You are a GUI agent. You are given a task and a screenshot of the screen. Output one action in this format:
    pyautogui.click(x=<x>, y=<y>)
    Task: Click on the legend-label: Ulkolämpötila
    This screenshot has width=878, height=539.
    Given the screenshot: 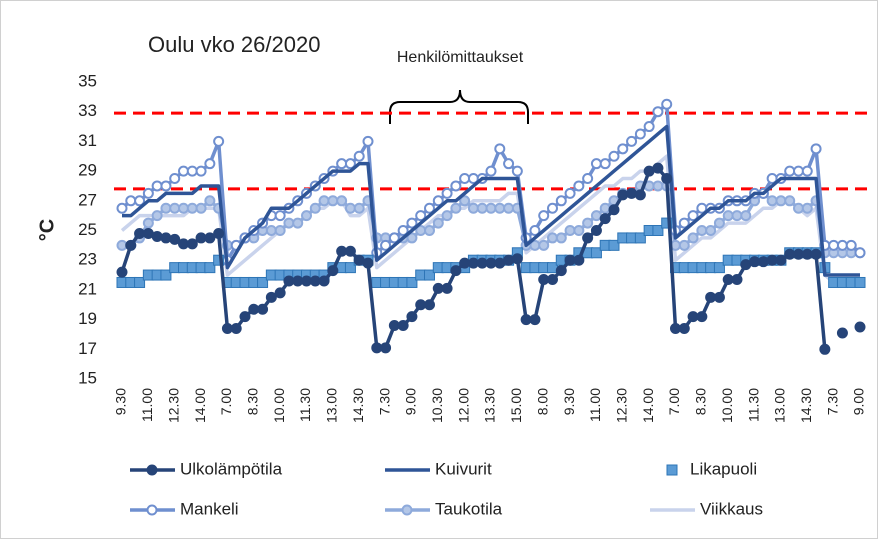 What is the action you would take?
    pyautogui.click(x=231, y=468)
    